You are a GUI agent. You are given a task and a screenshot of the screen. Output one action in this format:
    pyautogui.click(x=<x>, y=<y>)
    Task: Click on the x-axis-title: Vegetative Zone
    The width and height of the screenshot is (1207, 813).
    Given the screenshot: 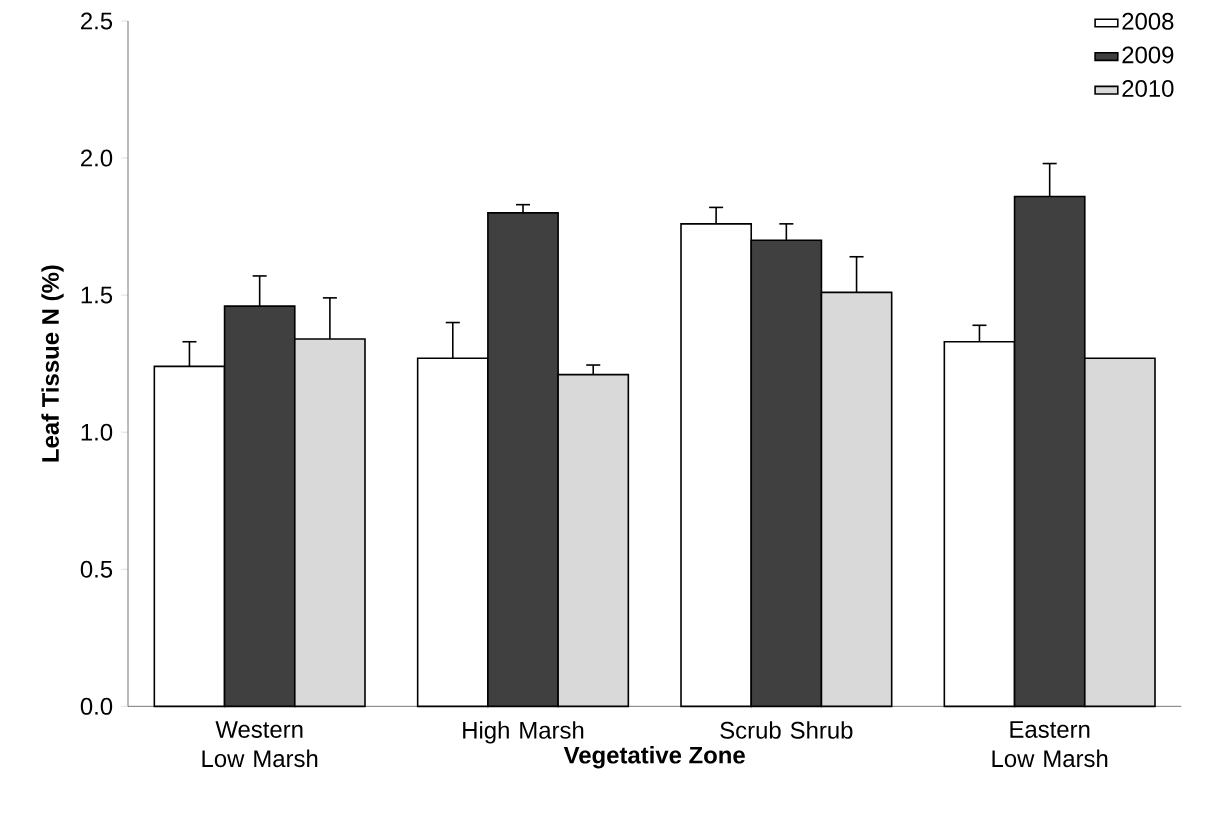 What is the action you would take?
    pyautogui.click(x=654, y=757)
    